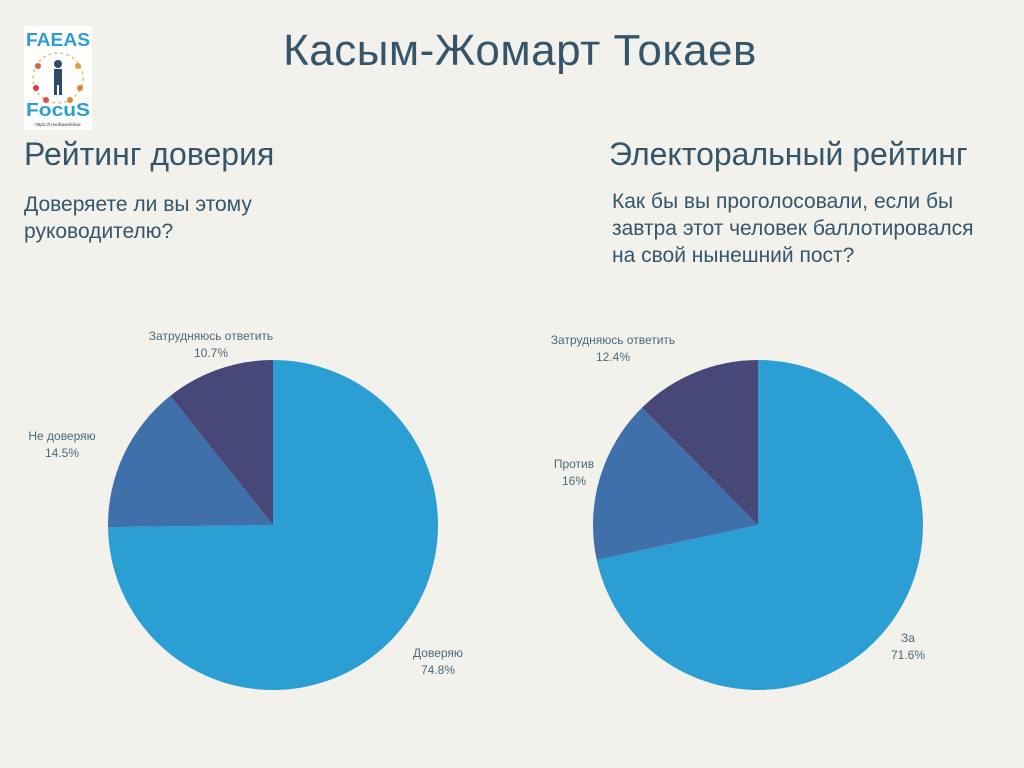 This screenshot has height=768, width=1024. Describe the element at coordinates (61, 436) in the screenshot. I see `trust-slice-label: Не доверяю` at that location.